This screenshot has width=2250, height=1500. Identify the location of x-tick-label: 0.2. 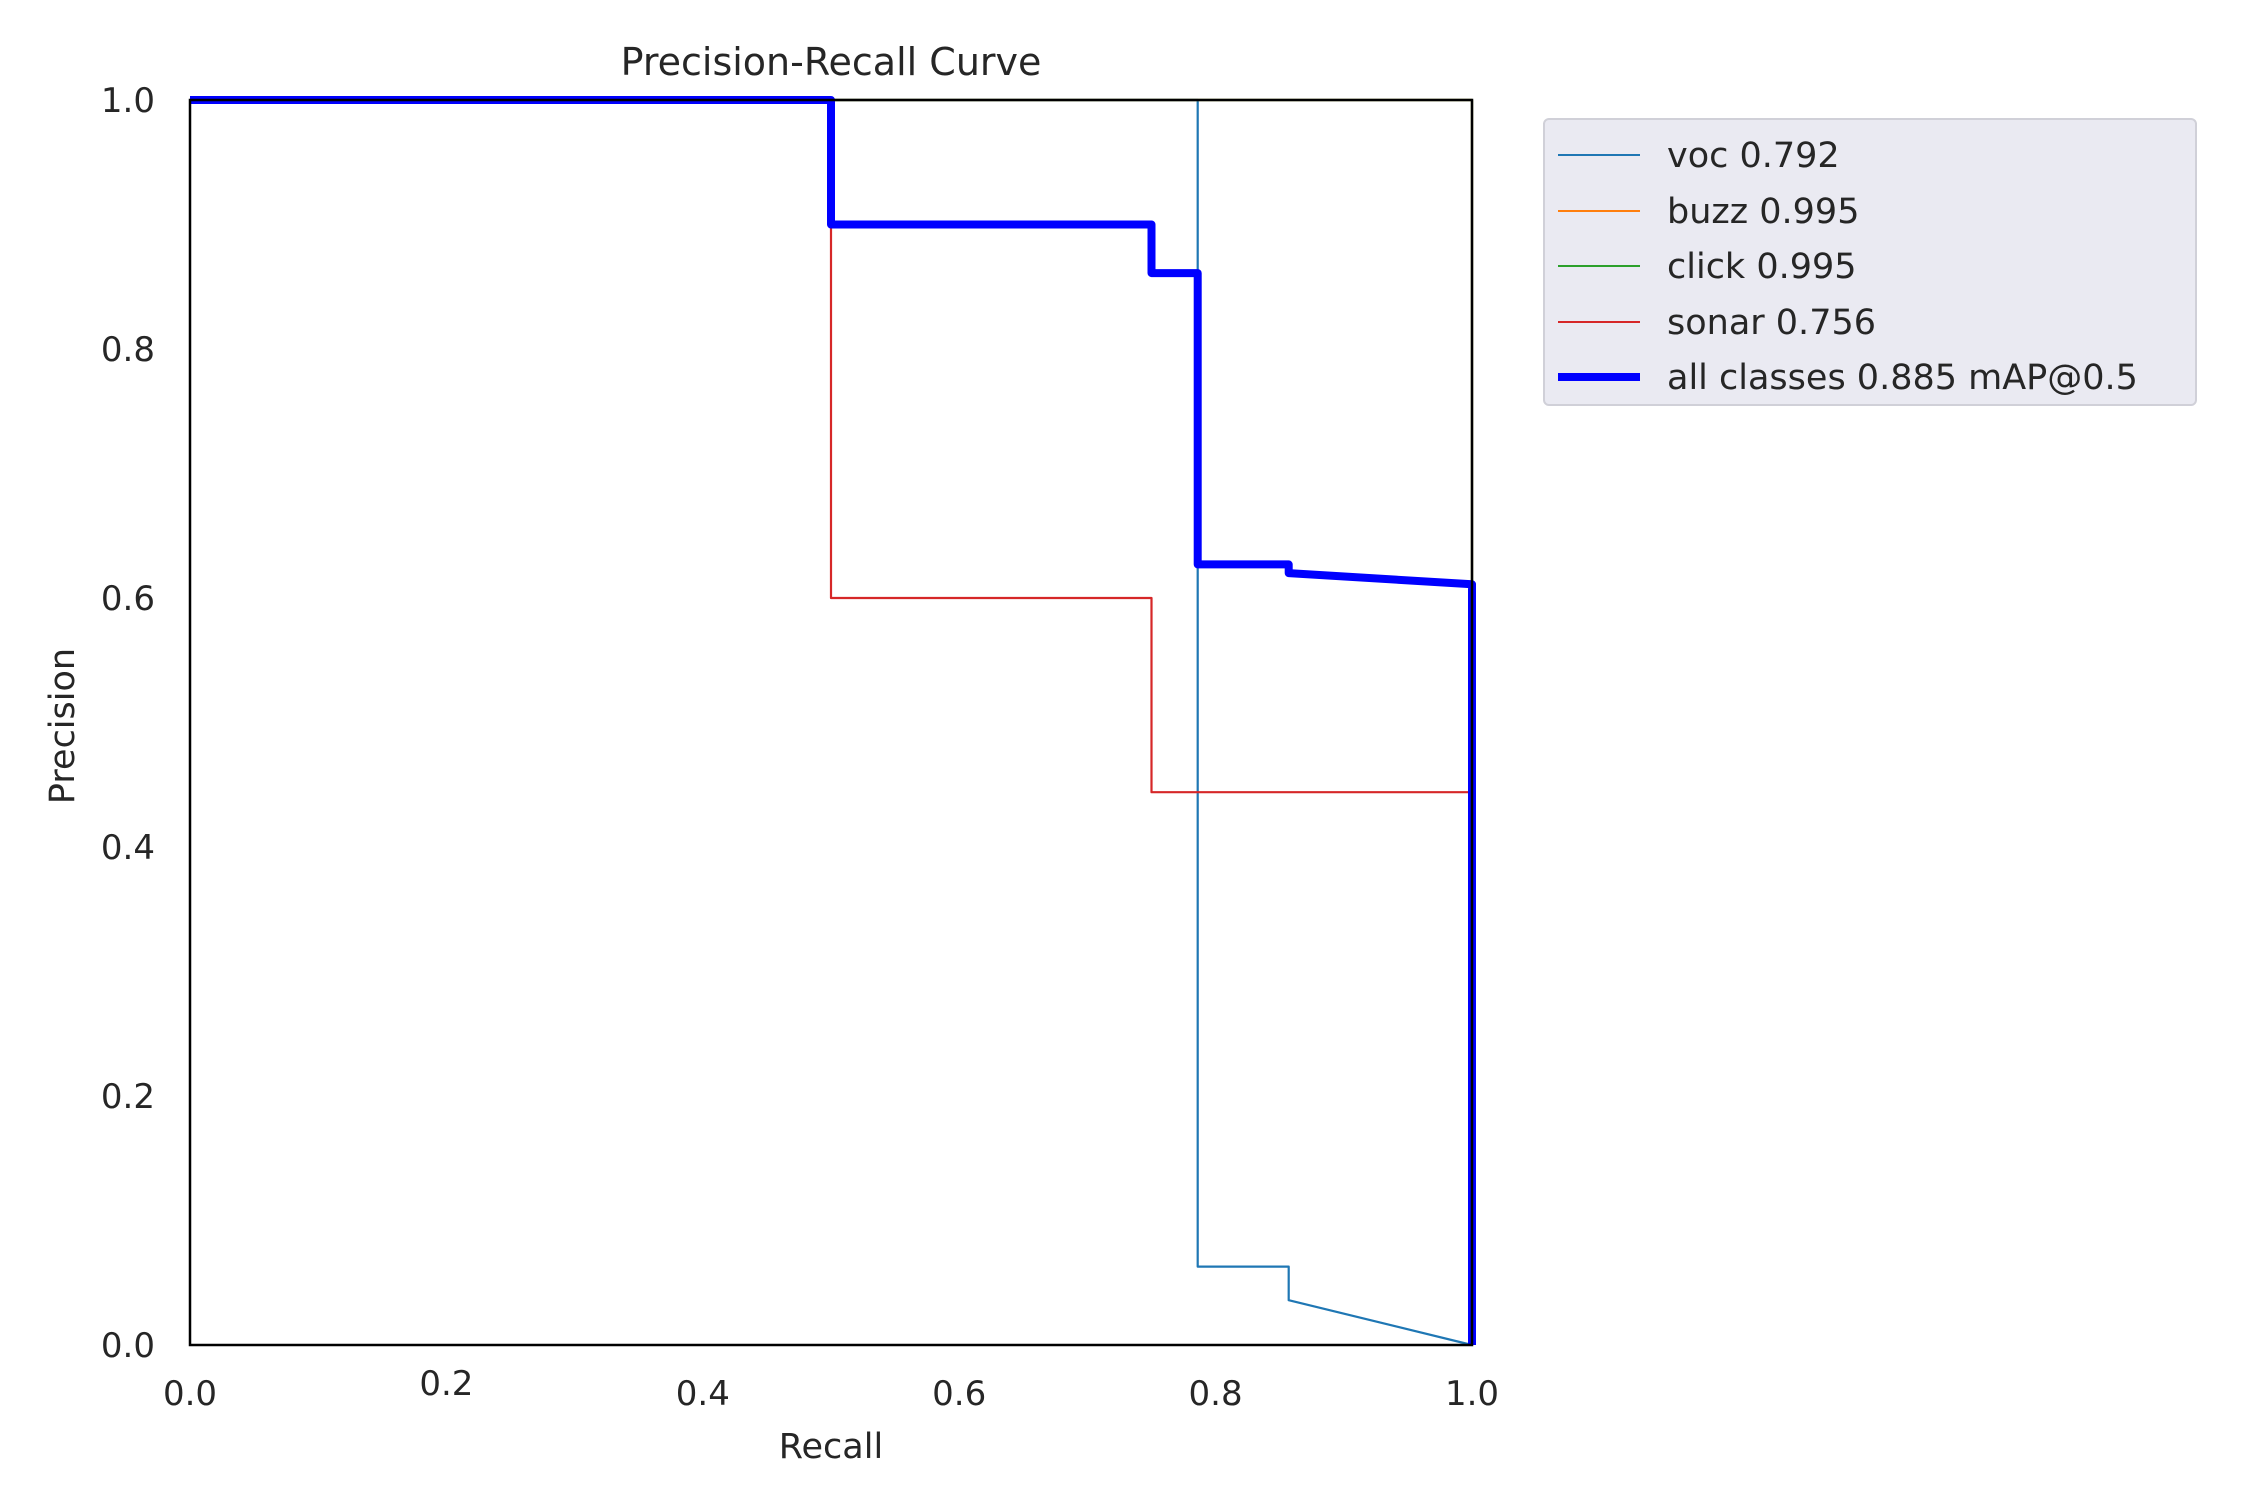
(446, 1384).